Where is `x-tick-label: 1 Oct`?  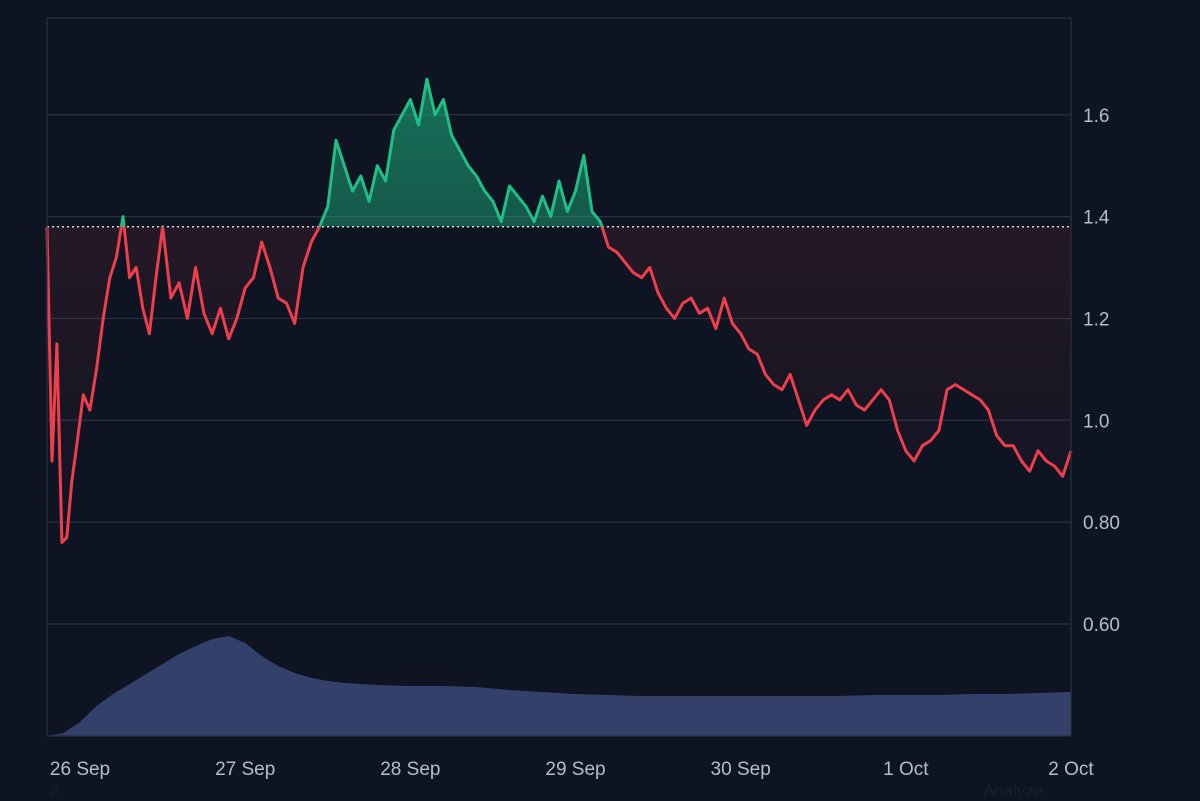 x-tick-label: 1 Oct is located at coordinates (906, 769).